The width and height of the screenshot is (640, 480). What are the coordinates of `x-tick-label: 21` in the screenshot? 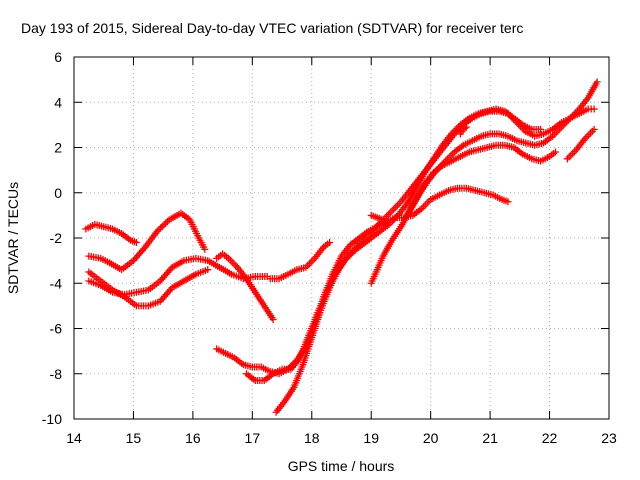 It's located at (490, 438).